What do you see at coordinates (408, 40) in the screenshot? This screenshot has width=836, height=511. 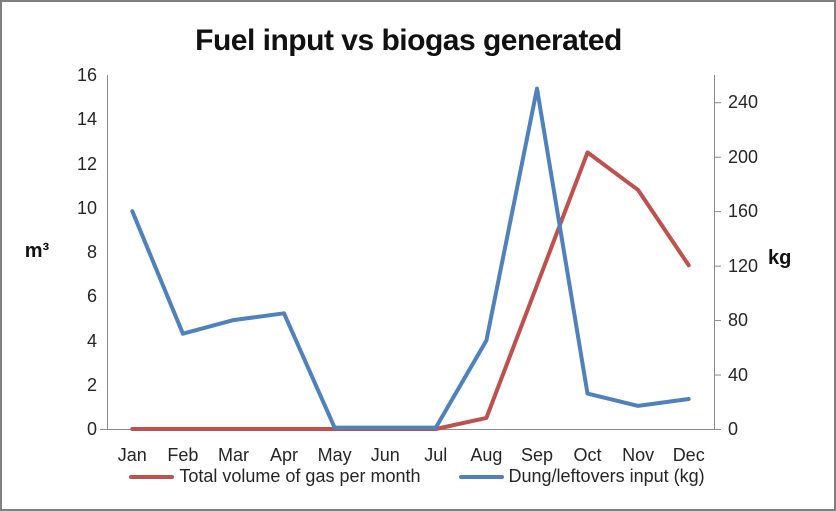 I see `chart-title: Fuel input vs biogas generated` at bounding box center [408, 40].